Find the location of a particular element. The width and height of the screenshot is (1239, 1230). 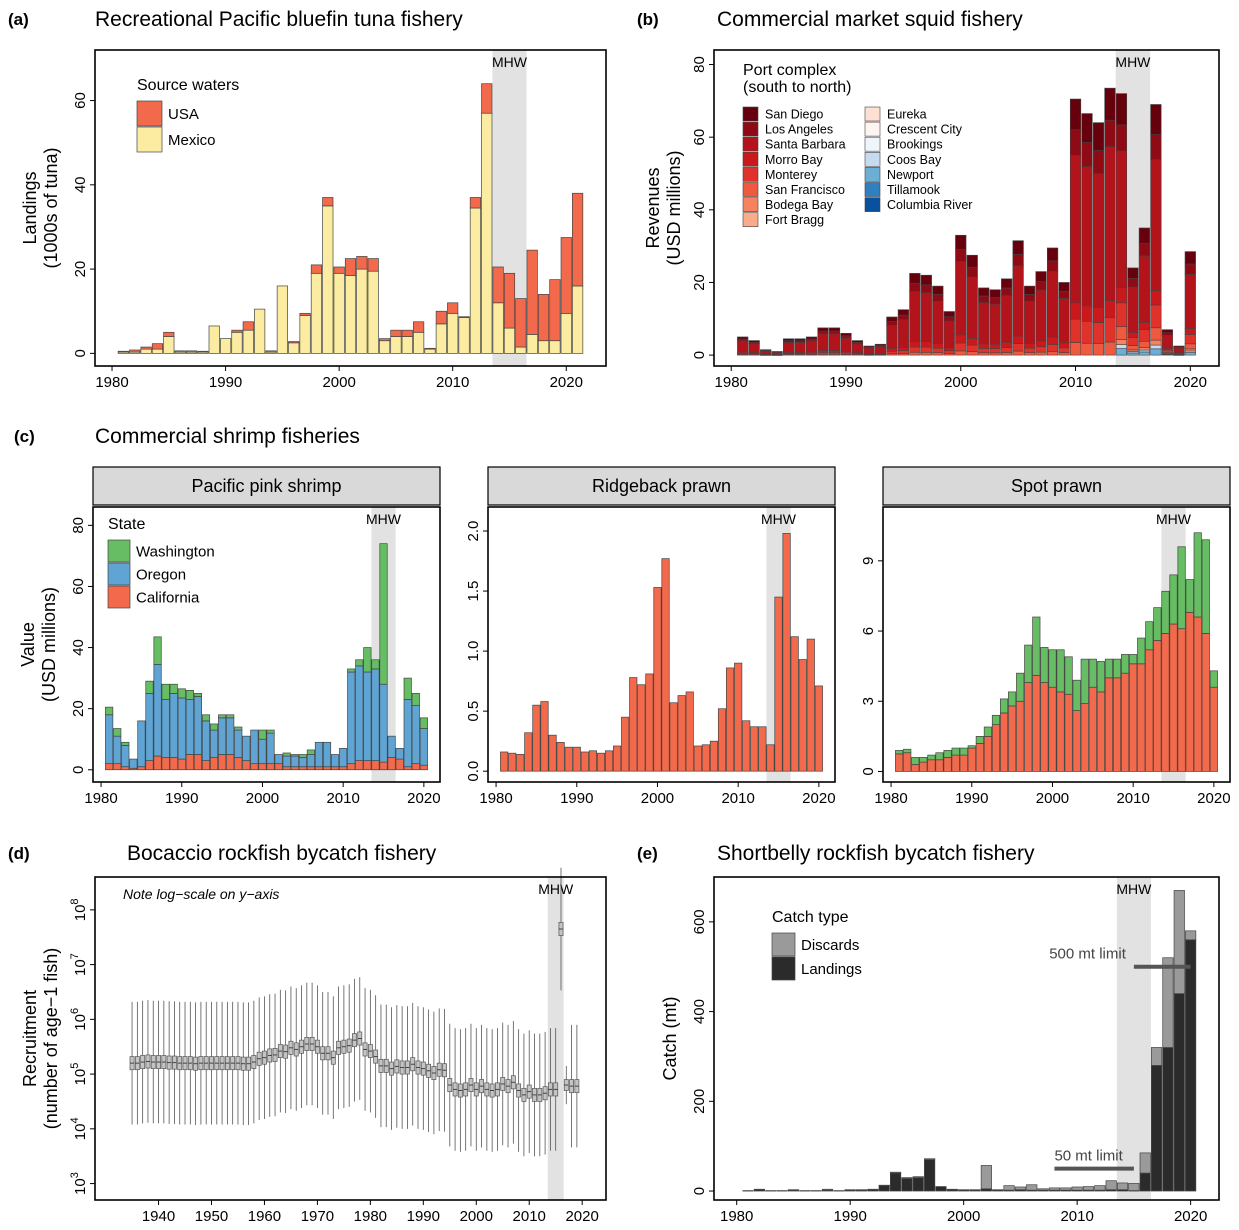

legend-swatch-usa is located at coordinates (149, 113).